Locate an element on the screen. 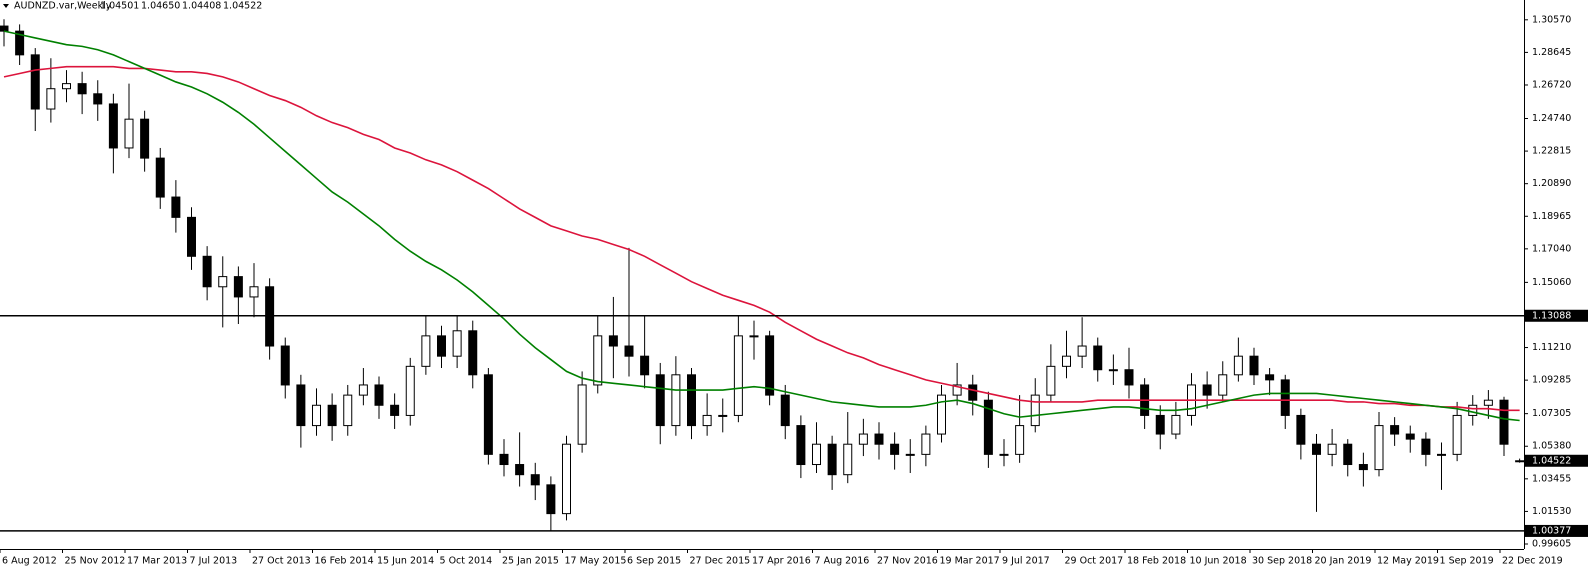 The height and width of the screenshot is (571, 1588). header-value: 1.04408 is located at coordinates (201, 6).